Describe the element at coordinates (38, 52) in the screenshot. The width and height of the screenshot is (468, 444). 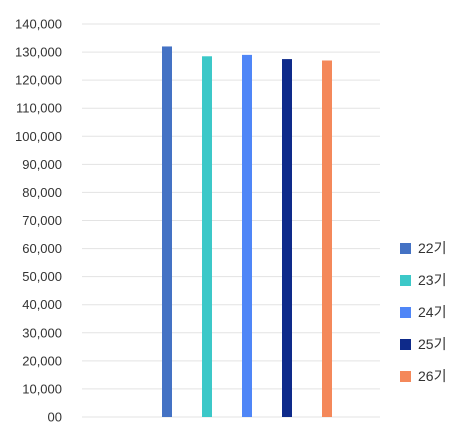
I see `y-tick-label: 130,000` at that location.